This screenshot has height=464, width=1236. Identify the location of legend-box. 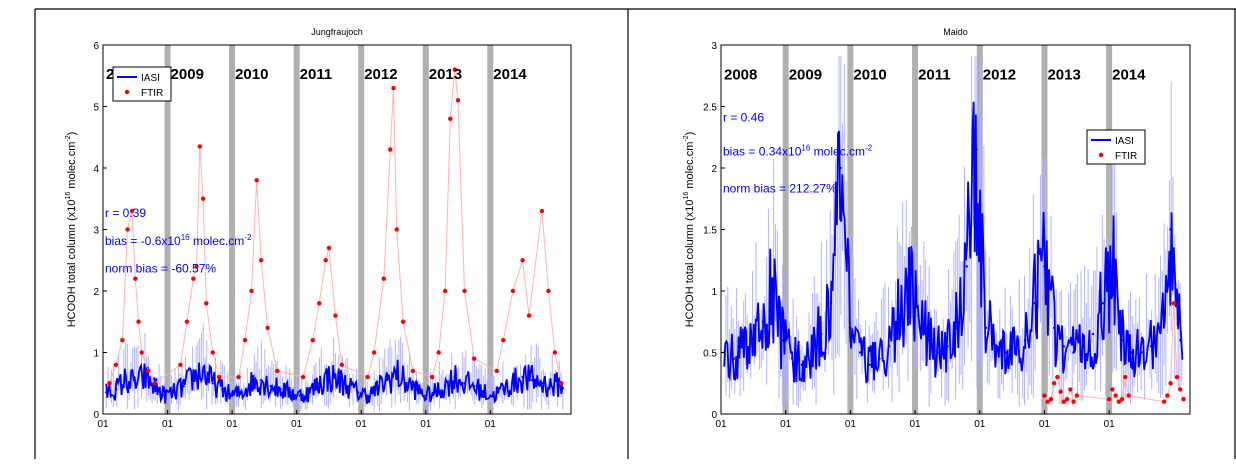
(1116, 147).